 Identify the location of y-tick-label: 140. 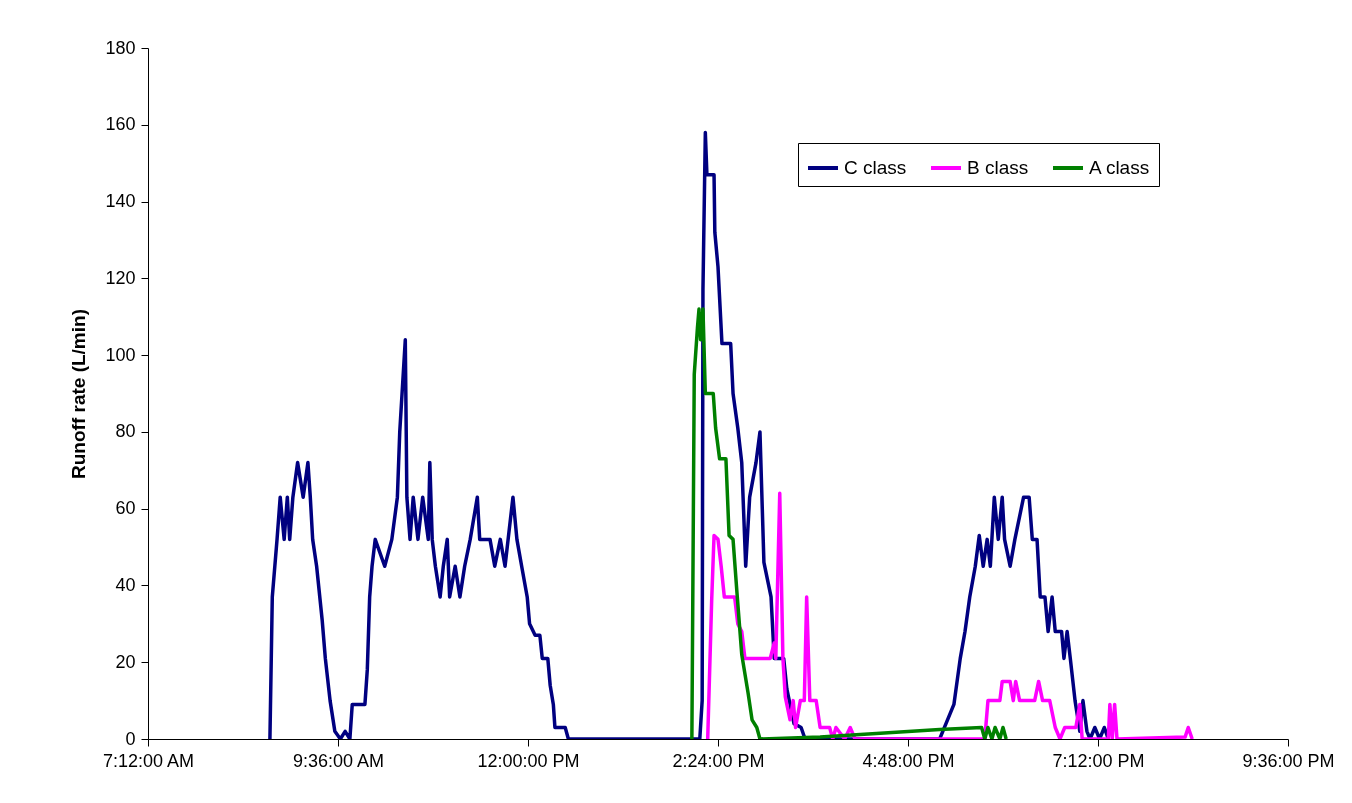
(120, 201).